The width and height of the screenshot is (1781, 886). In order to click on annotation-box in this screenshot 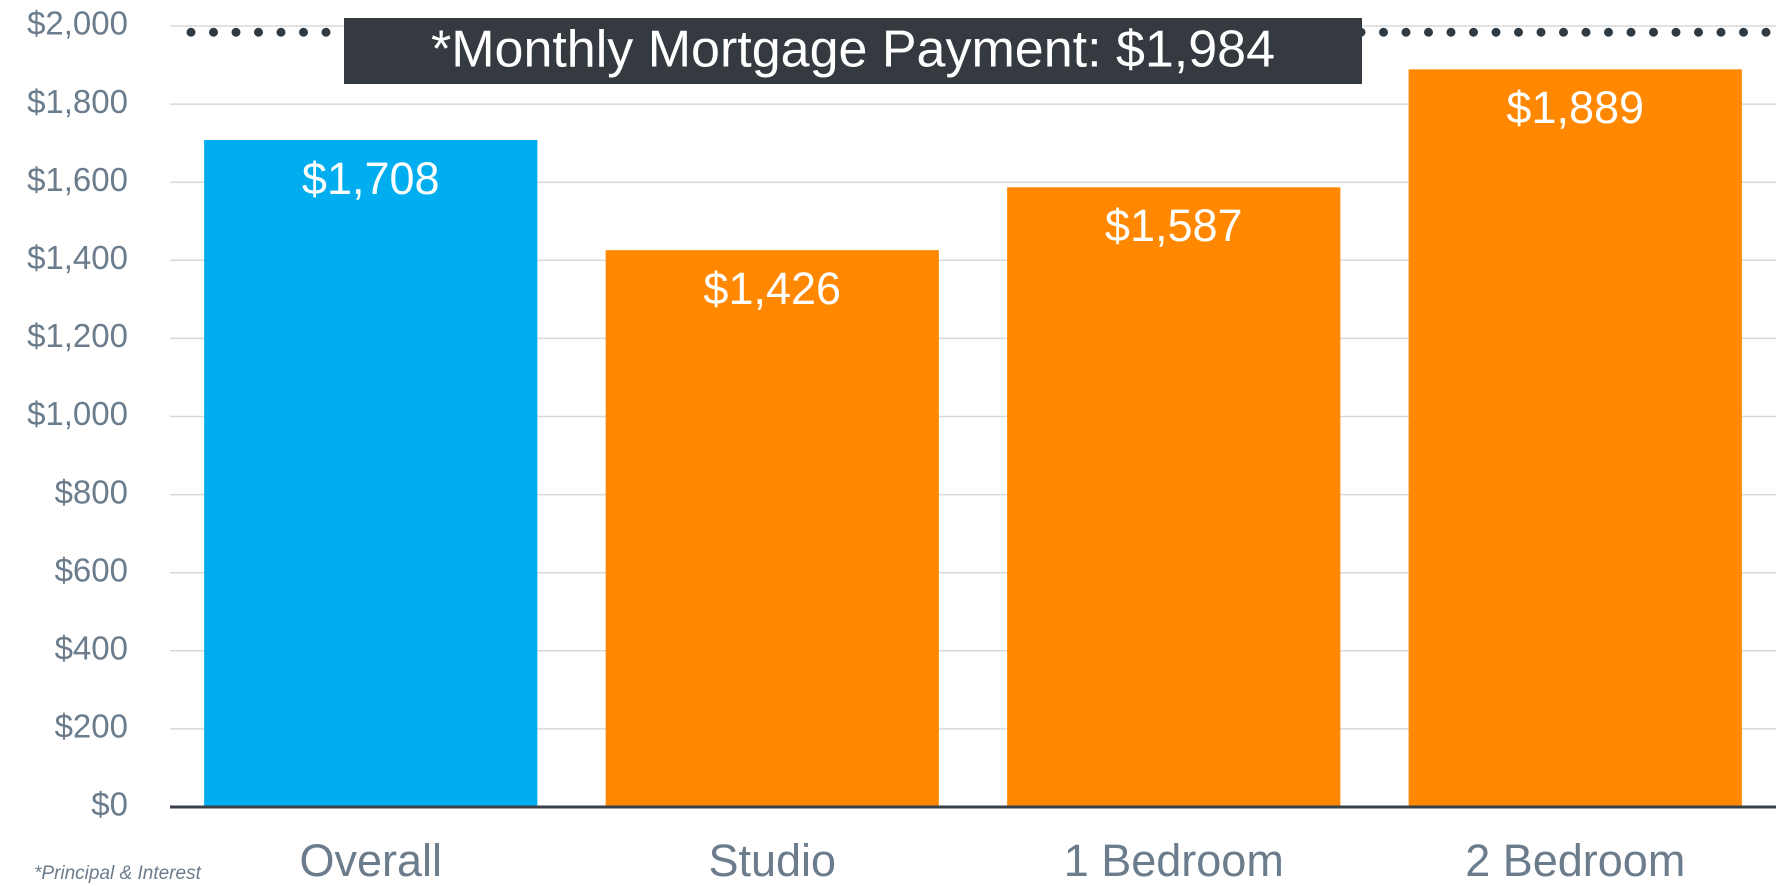, I will do `click(853, 51)`.